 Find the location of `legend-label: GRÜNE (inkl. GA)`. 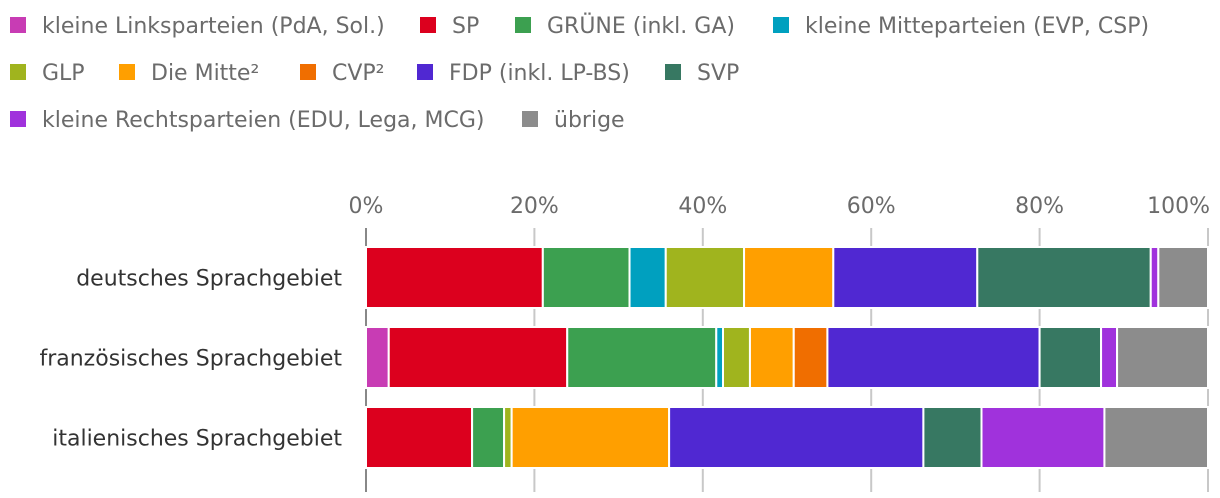

legend-label: GRÜNE (inkl. GA) is located at coordinates (641, 26).